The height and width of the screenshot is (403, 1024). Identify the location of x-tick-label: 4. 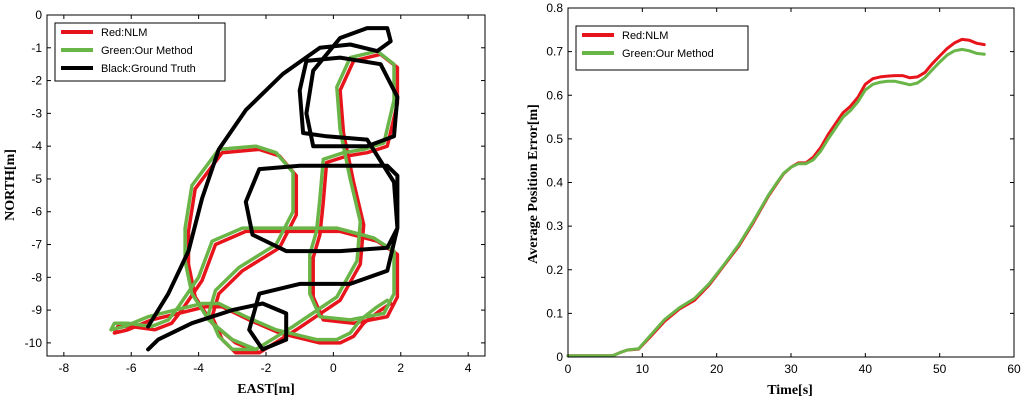
(468, 368).